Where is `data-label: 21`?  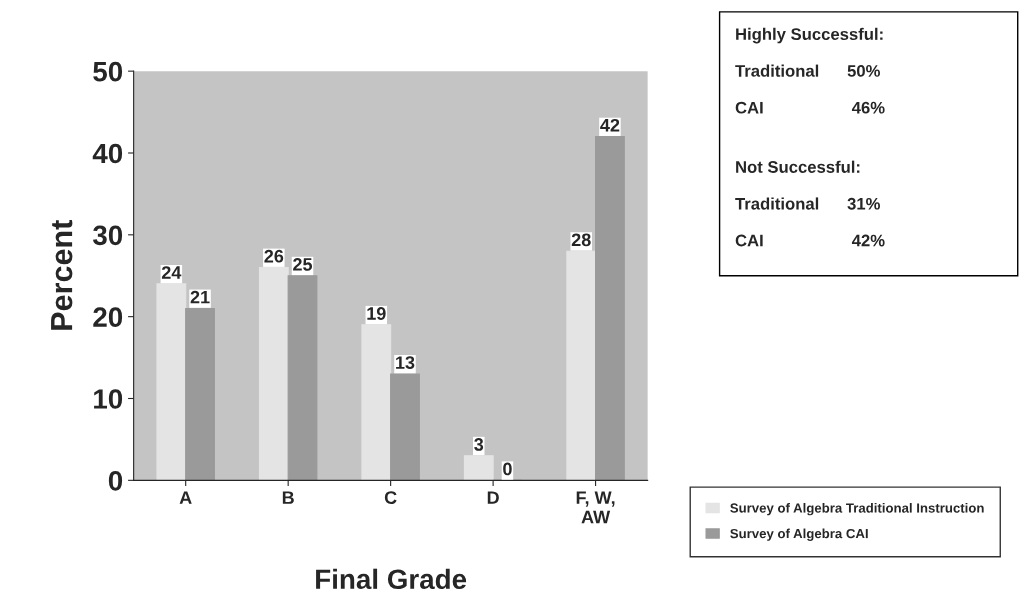 data-label: 21 is located at coordinates (200, 297).